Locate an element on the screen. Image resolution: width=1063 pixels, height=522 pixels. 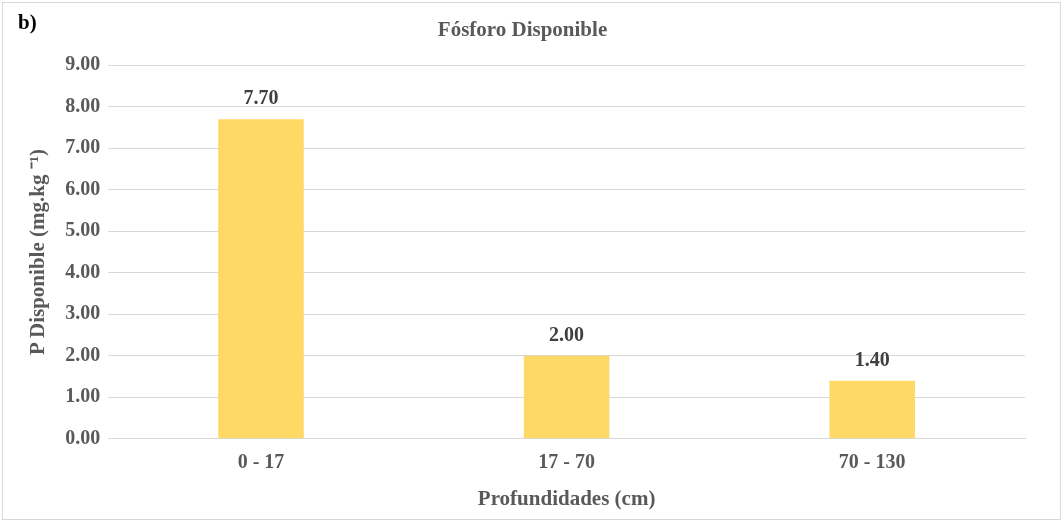
y-tick-label: 1.00 is located at coordinates (83, 395).